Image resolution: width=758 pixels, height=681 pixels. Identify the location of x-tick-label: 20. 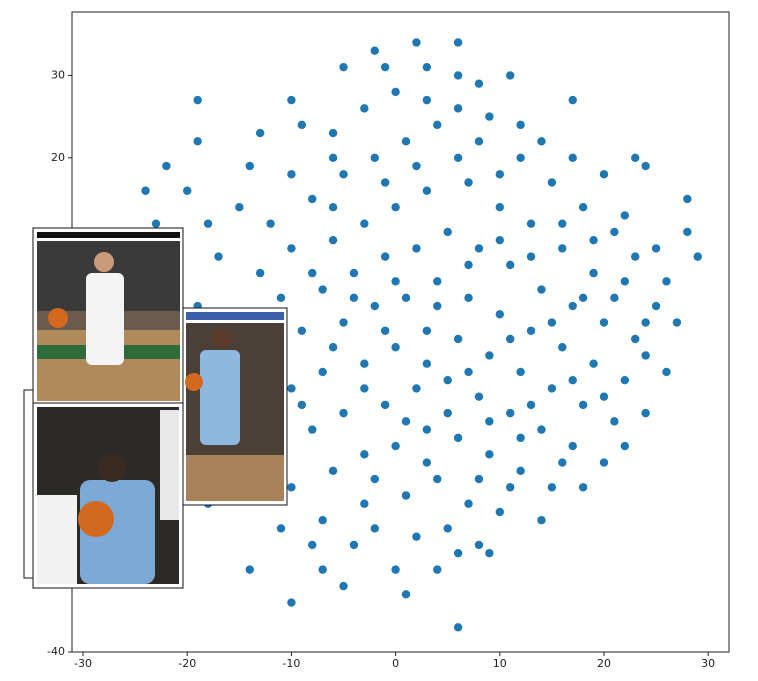
(604, 663).